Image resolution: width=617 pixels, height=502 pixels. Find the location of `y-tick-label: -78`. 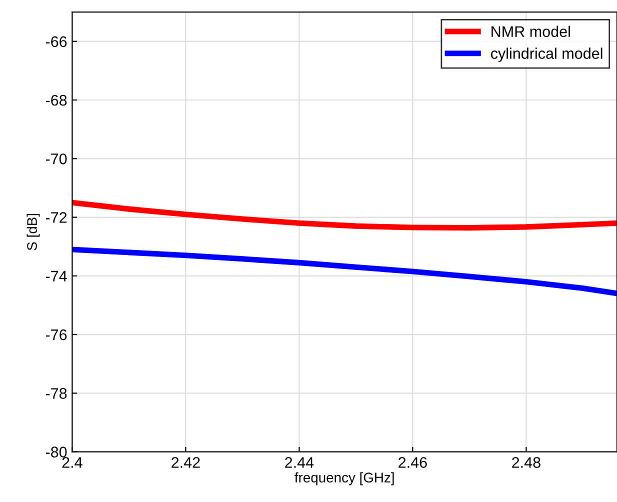

y-tick-label: -78 is located at coordinates (56, 393).